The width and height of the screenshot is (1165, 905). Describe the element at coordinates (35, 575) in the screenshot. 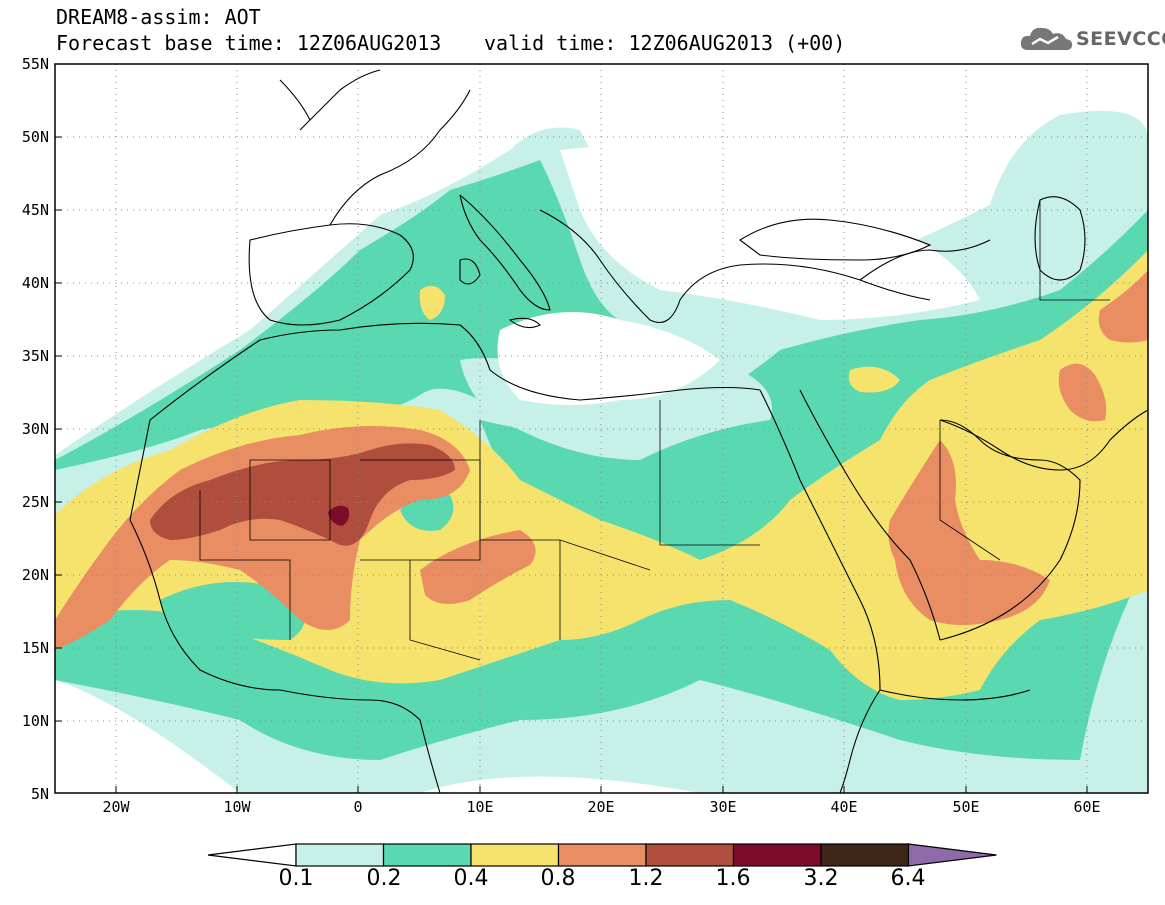

I see `lat-label: 20N` at that location.